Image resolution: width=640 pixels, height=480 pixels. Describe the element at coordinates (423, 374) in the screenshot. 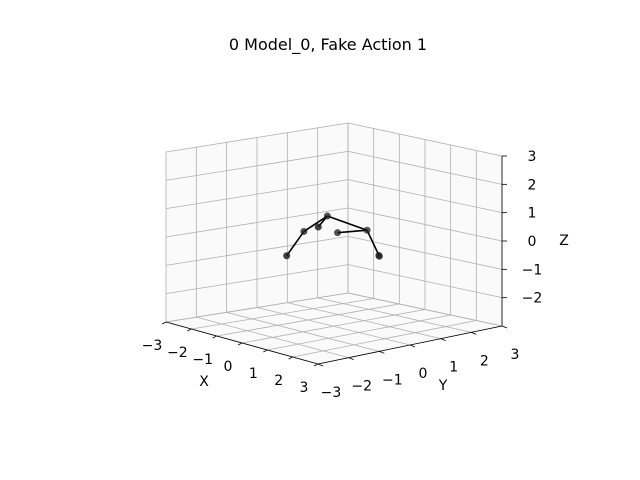

I see `y-tick-label: 0` at that location.